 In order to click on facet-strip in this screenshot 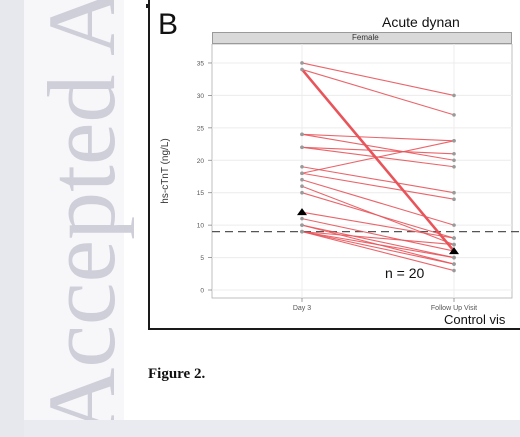, I will do `click(362, 38)`.